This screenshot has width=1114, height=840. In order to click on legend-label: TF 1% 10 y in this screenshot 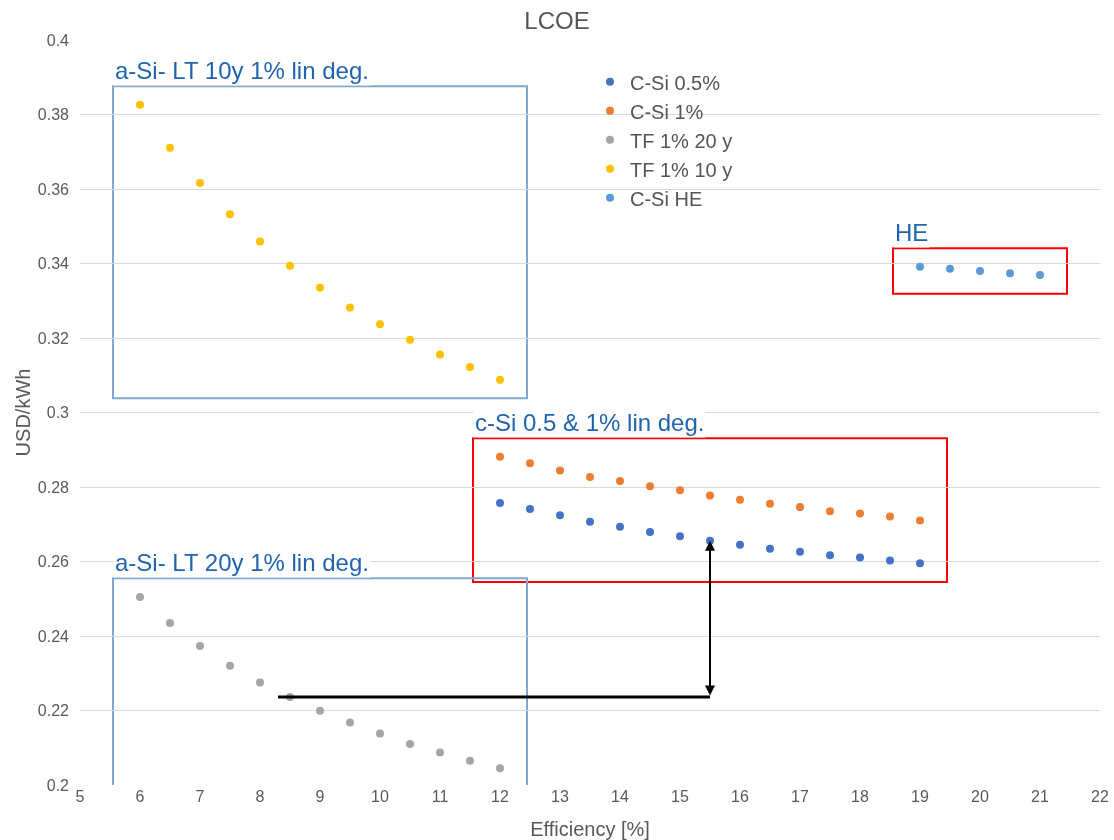, I will do `click(681, 169)`.